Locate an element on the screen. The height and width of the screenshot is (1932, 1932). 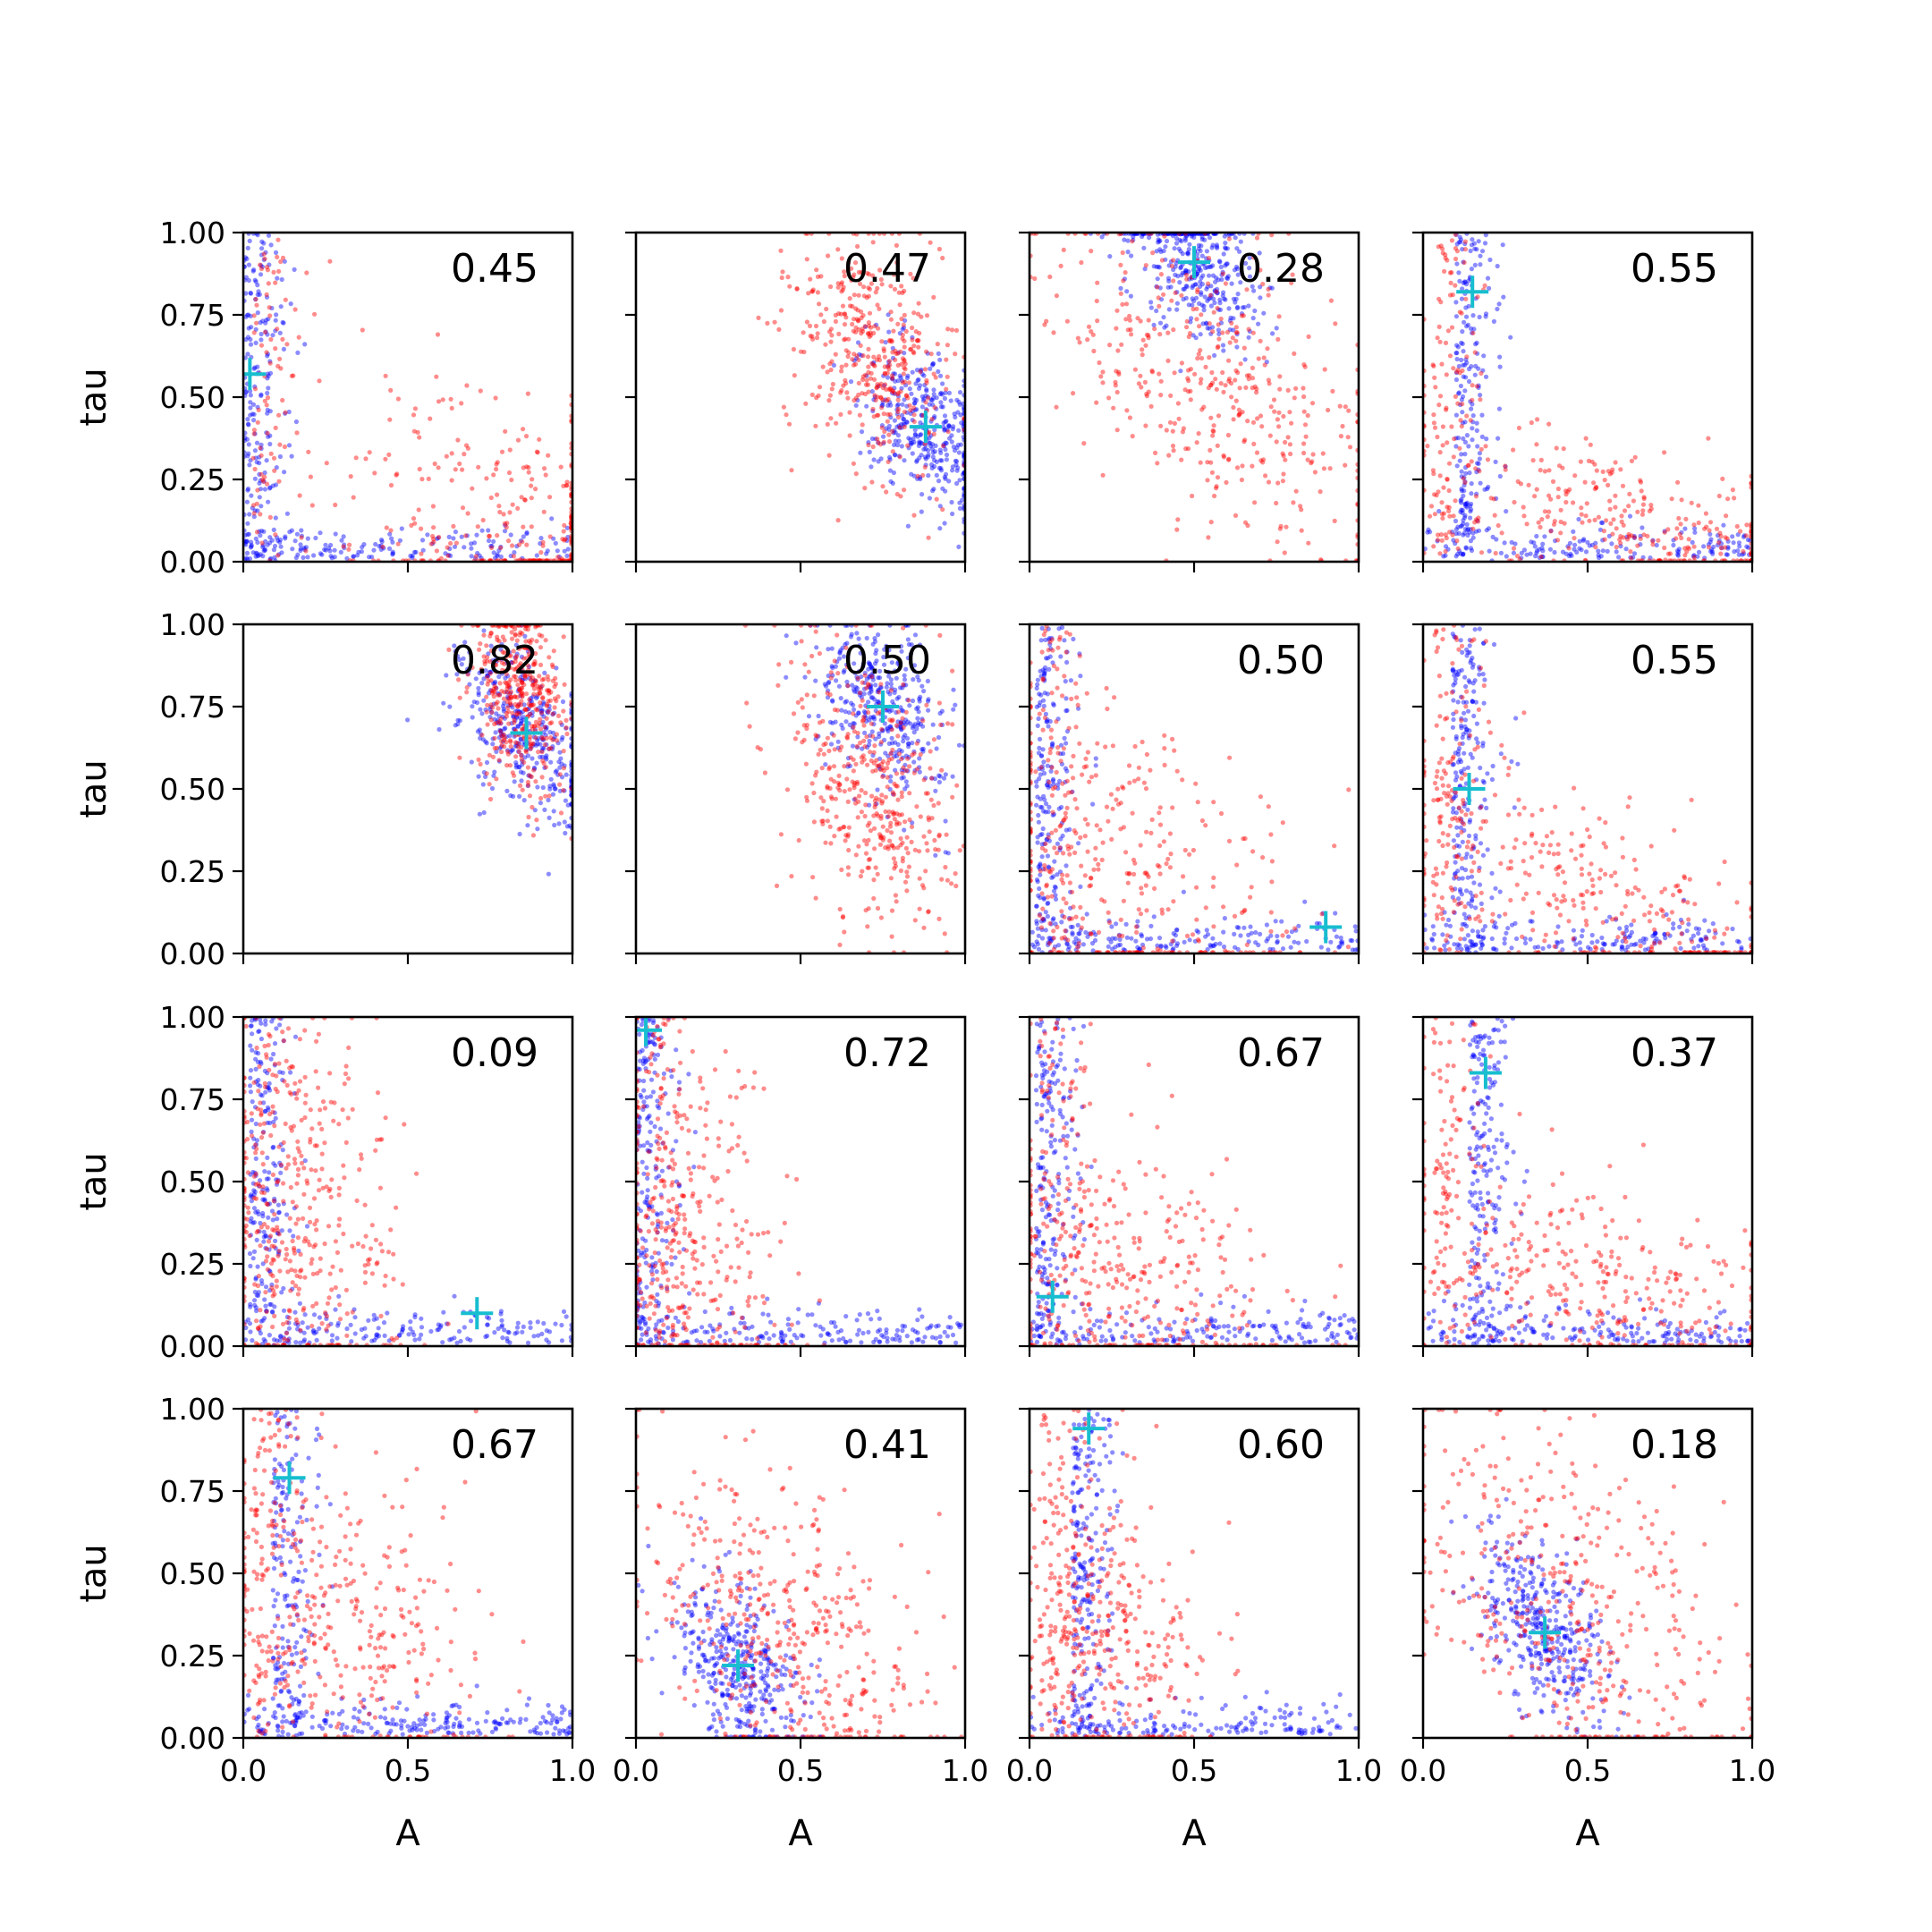
series-blue is located at coordinates (1587, 397).